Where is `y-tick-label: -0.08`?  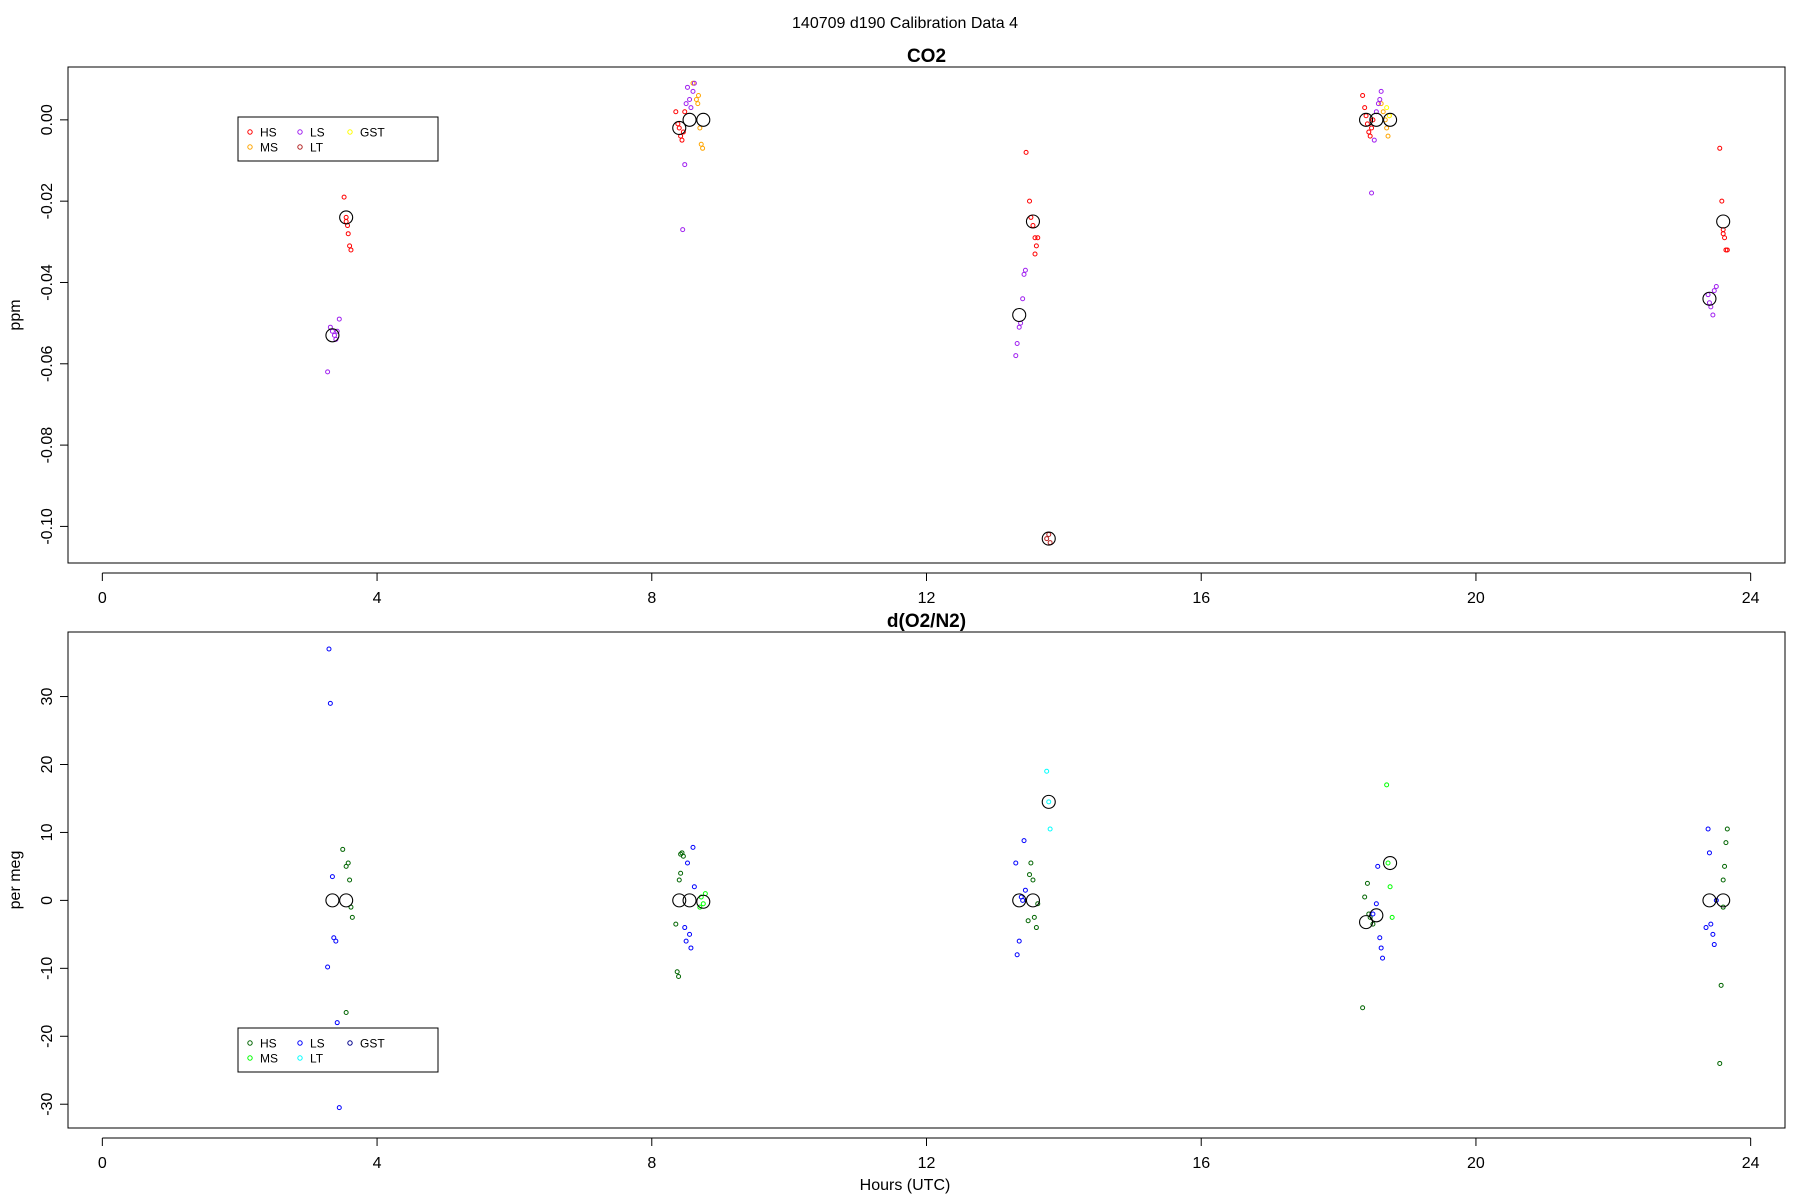
y-tick-label: -0.08 is located at coordinates (47, 445).